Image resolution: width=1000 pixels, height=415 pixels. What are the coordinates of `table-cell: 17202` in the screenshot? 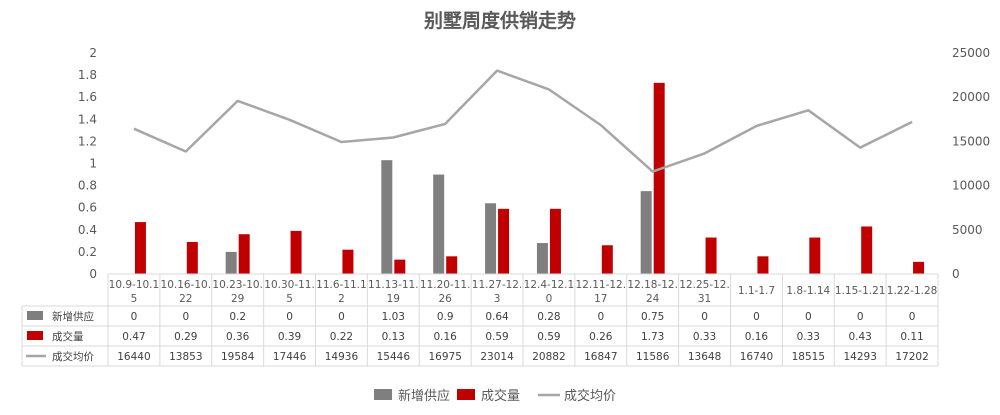 It's located at (911, 357).